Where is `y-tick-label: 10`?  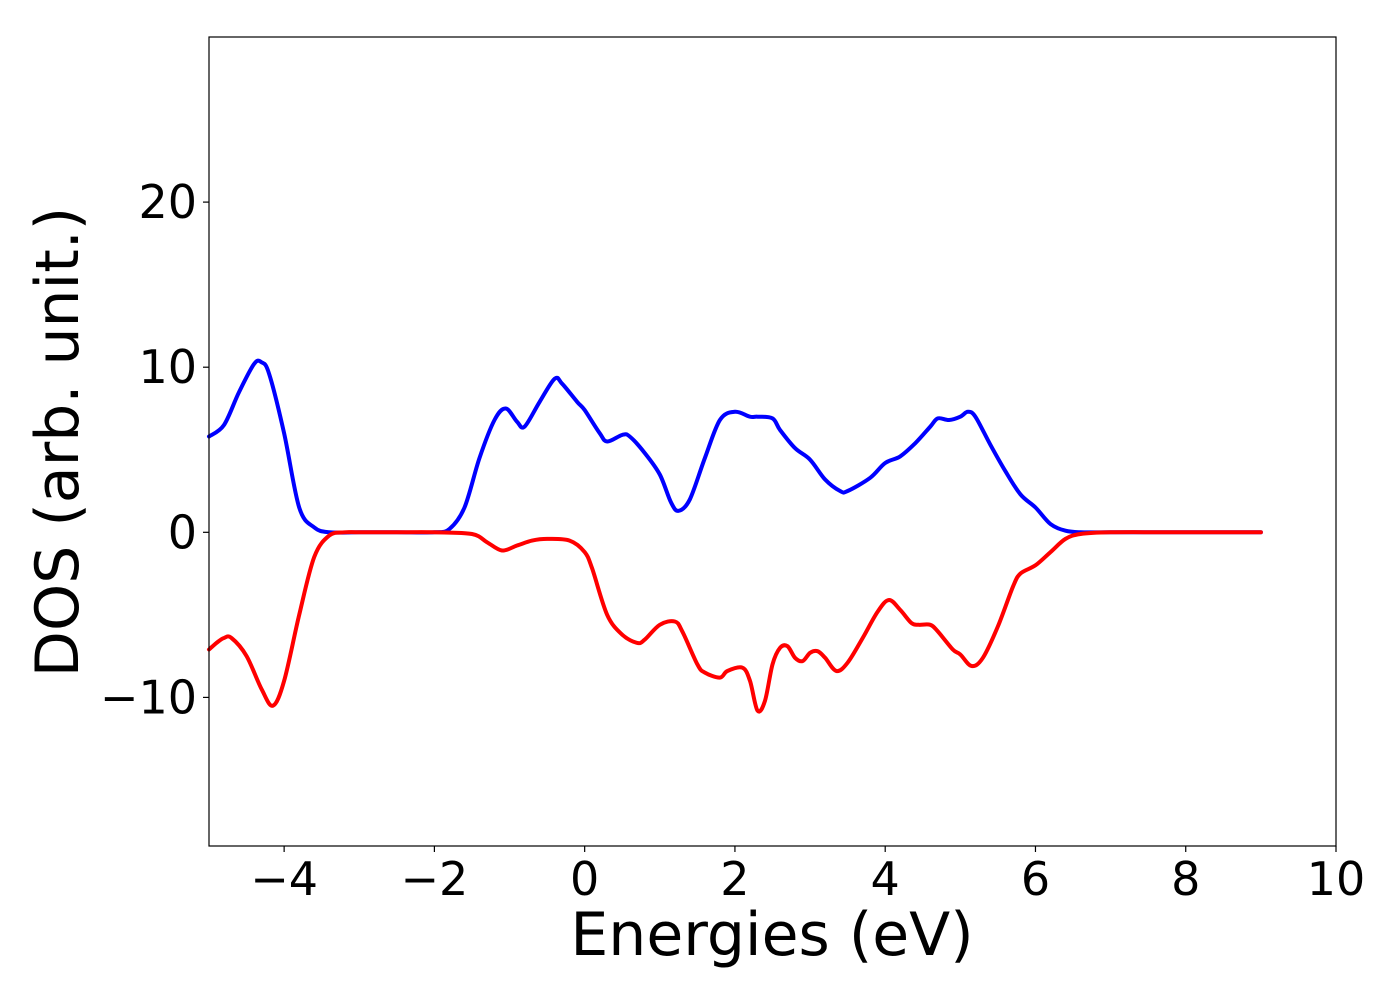 y-tick-label: 10 is located at coordinates (167, 367).